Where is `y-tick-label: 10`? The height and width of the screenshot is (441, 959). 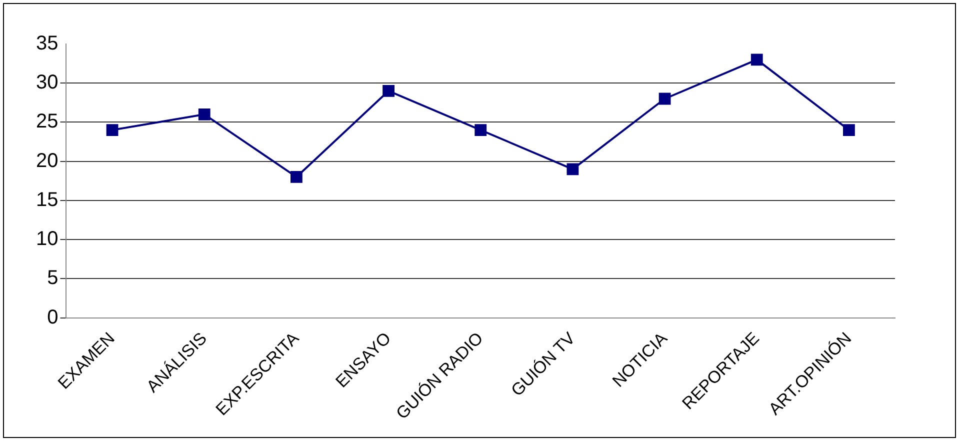 y-tick-label: 10 is located at coordinates (47, 239).